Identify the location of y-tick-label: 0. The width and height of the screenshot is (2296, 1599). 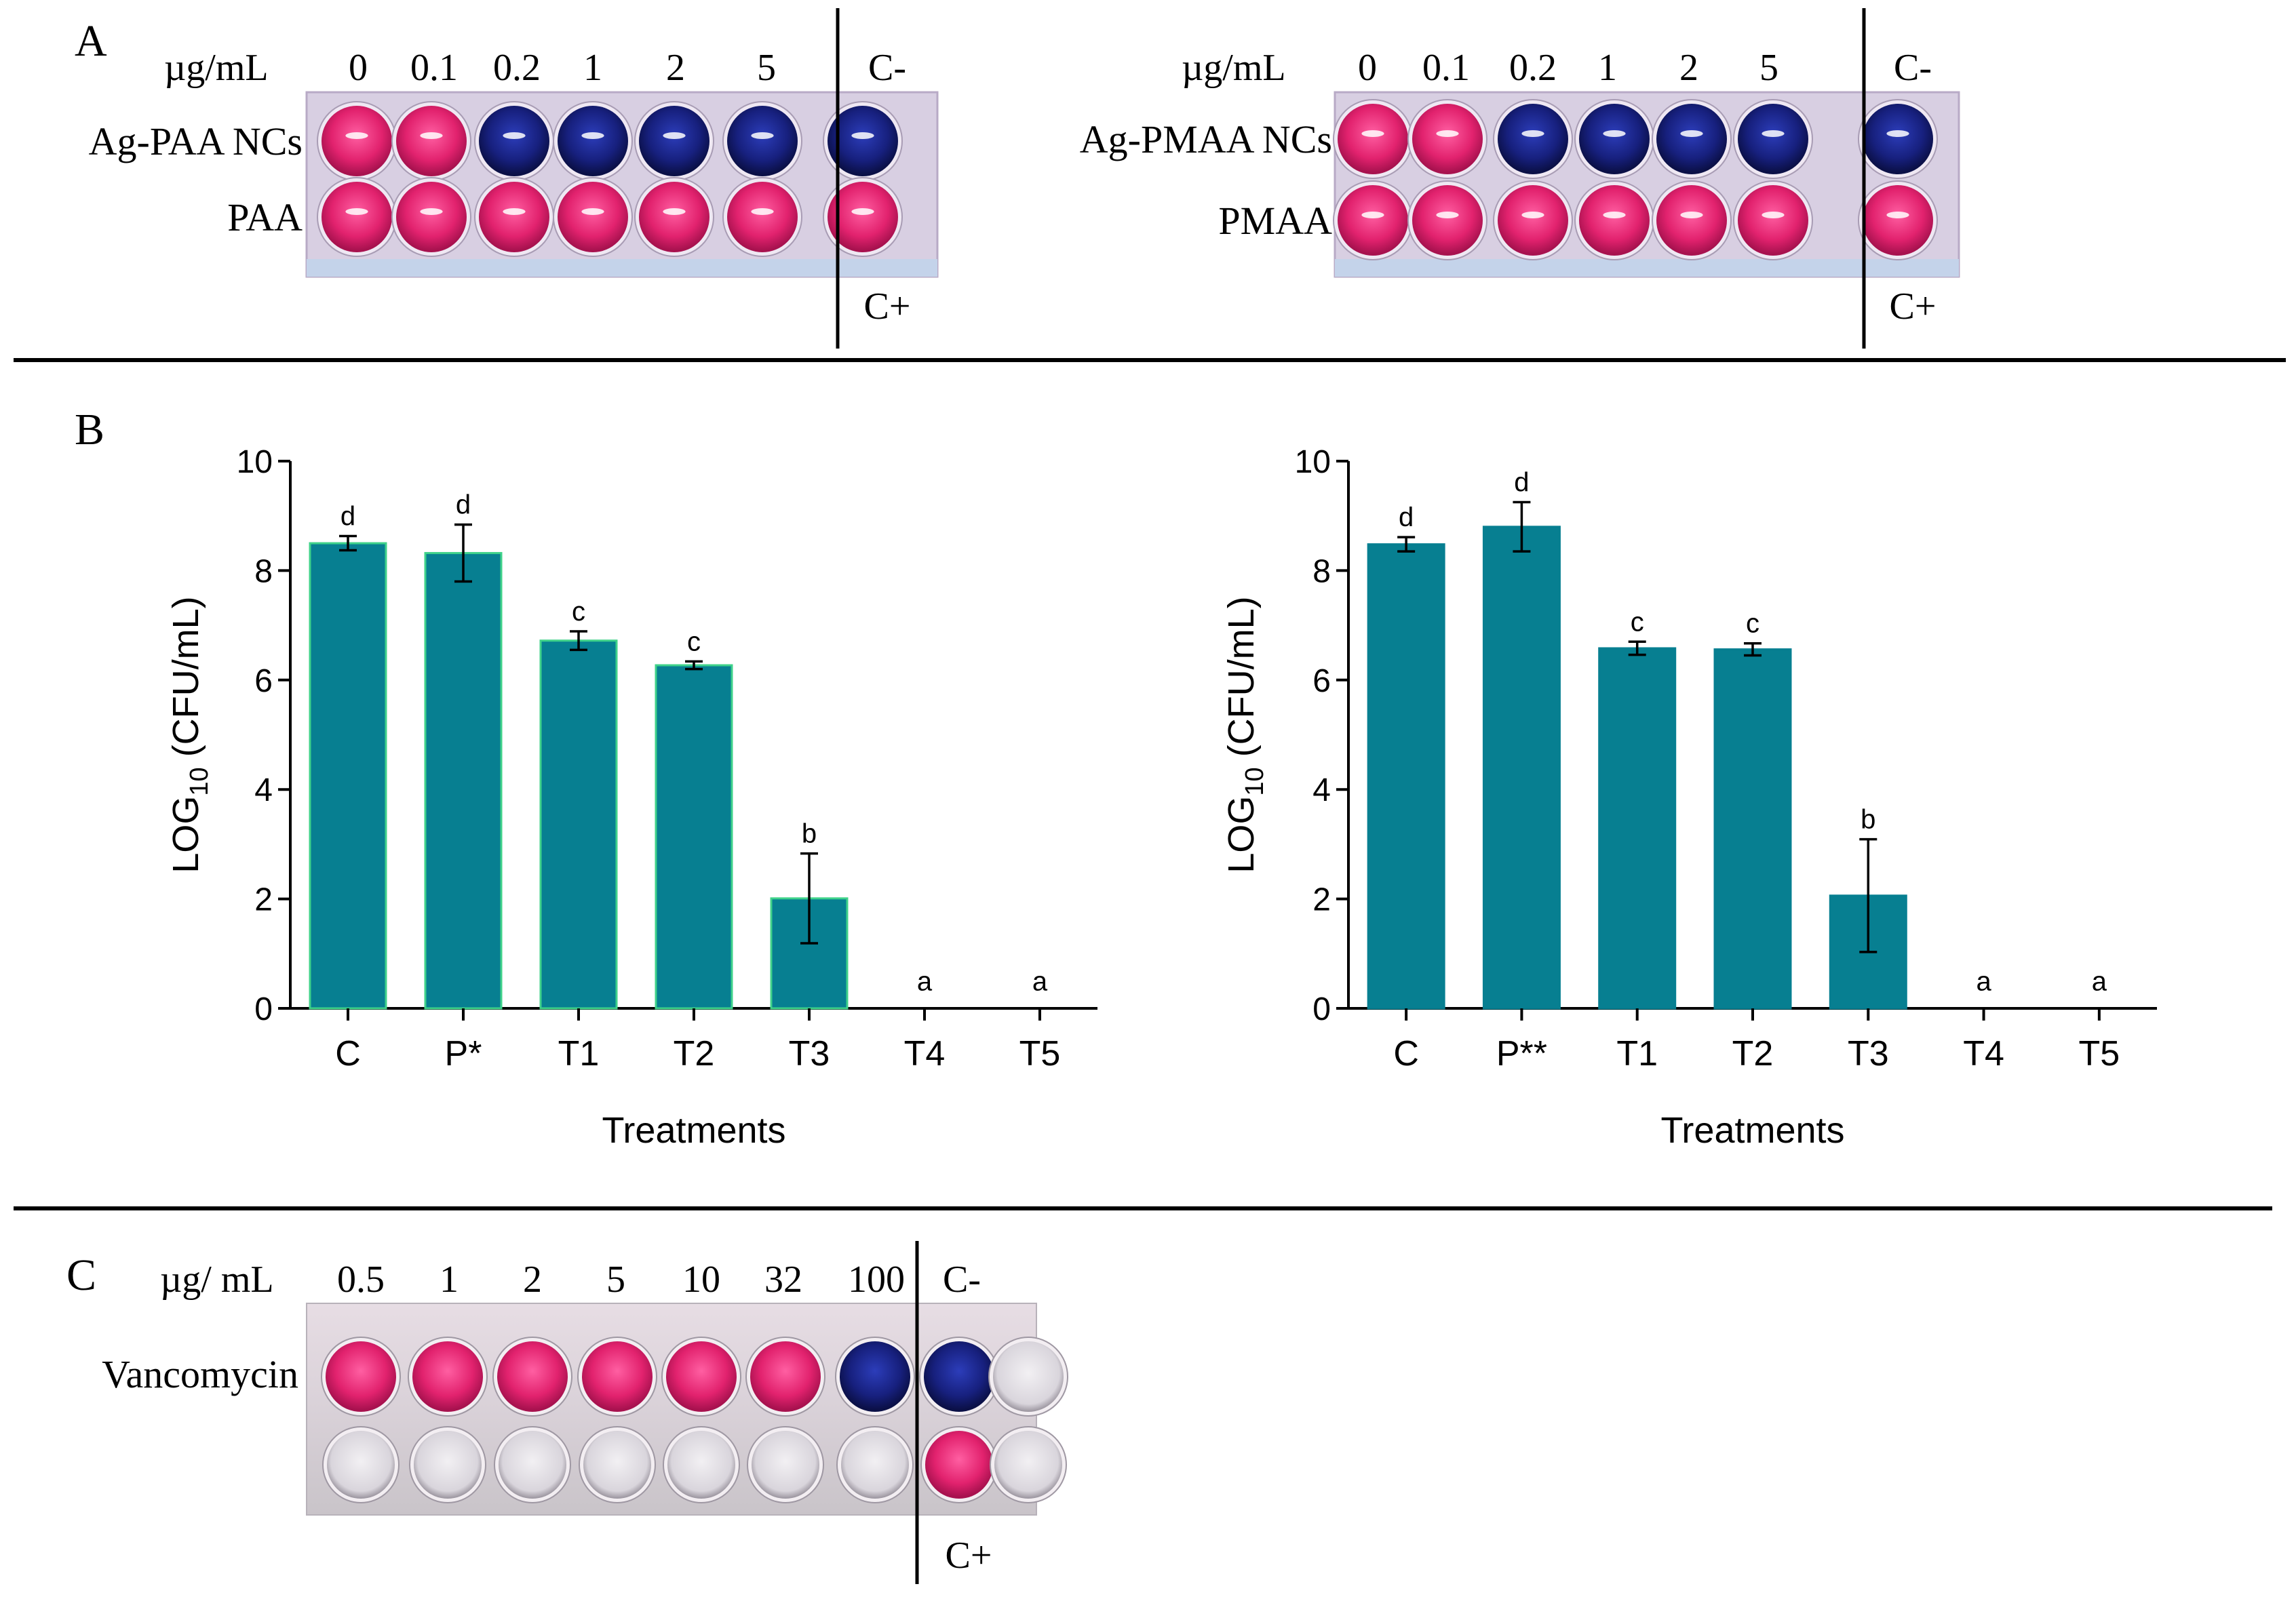
(263, 1009).